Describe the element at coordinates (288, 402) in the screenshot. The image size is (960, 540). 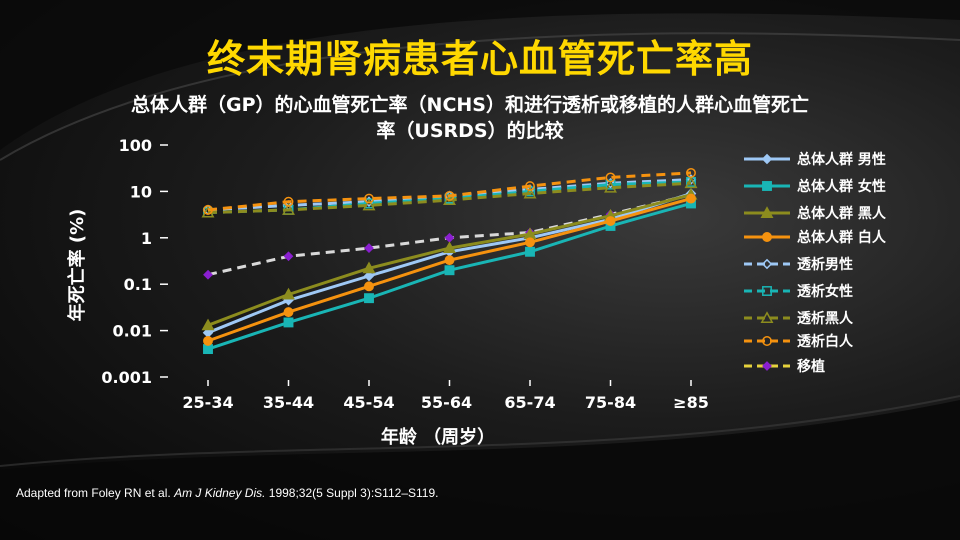
I see `x-tick-label: 35-44` at that location.